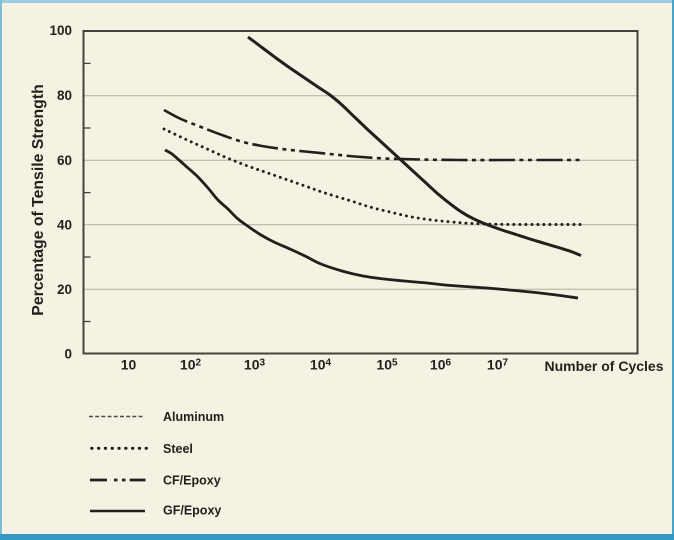 The width and height of the screenshot is (674, 540). I want to click on svg-text: 107, so click(498, 365).